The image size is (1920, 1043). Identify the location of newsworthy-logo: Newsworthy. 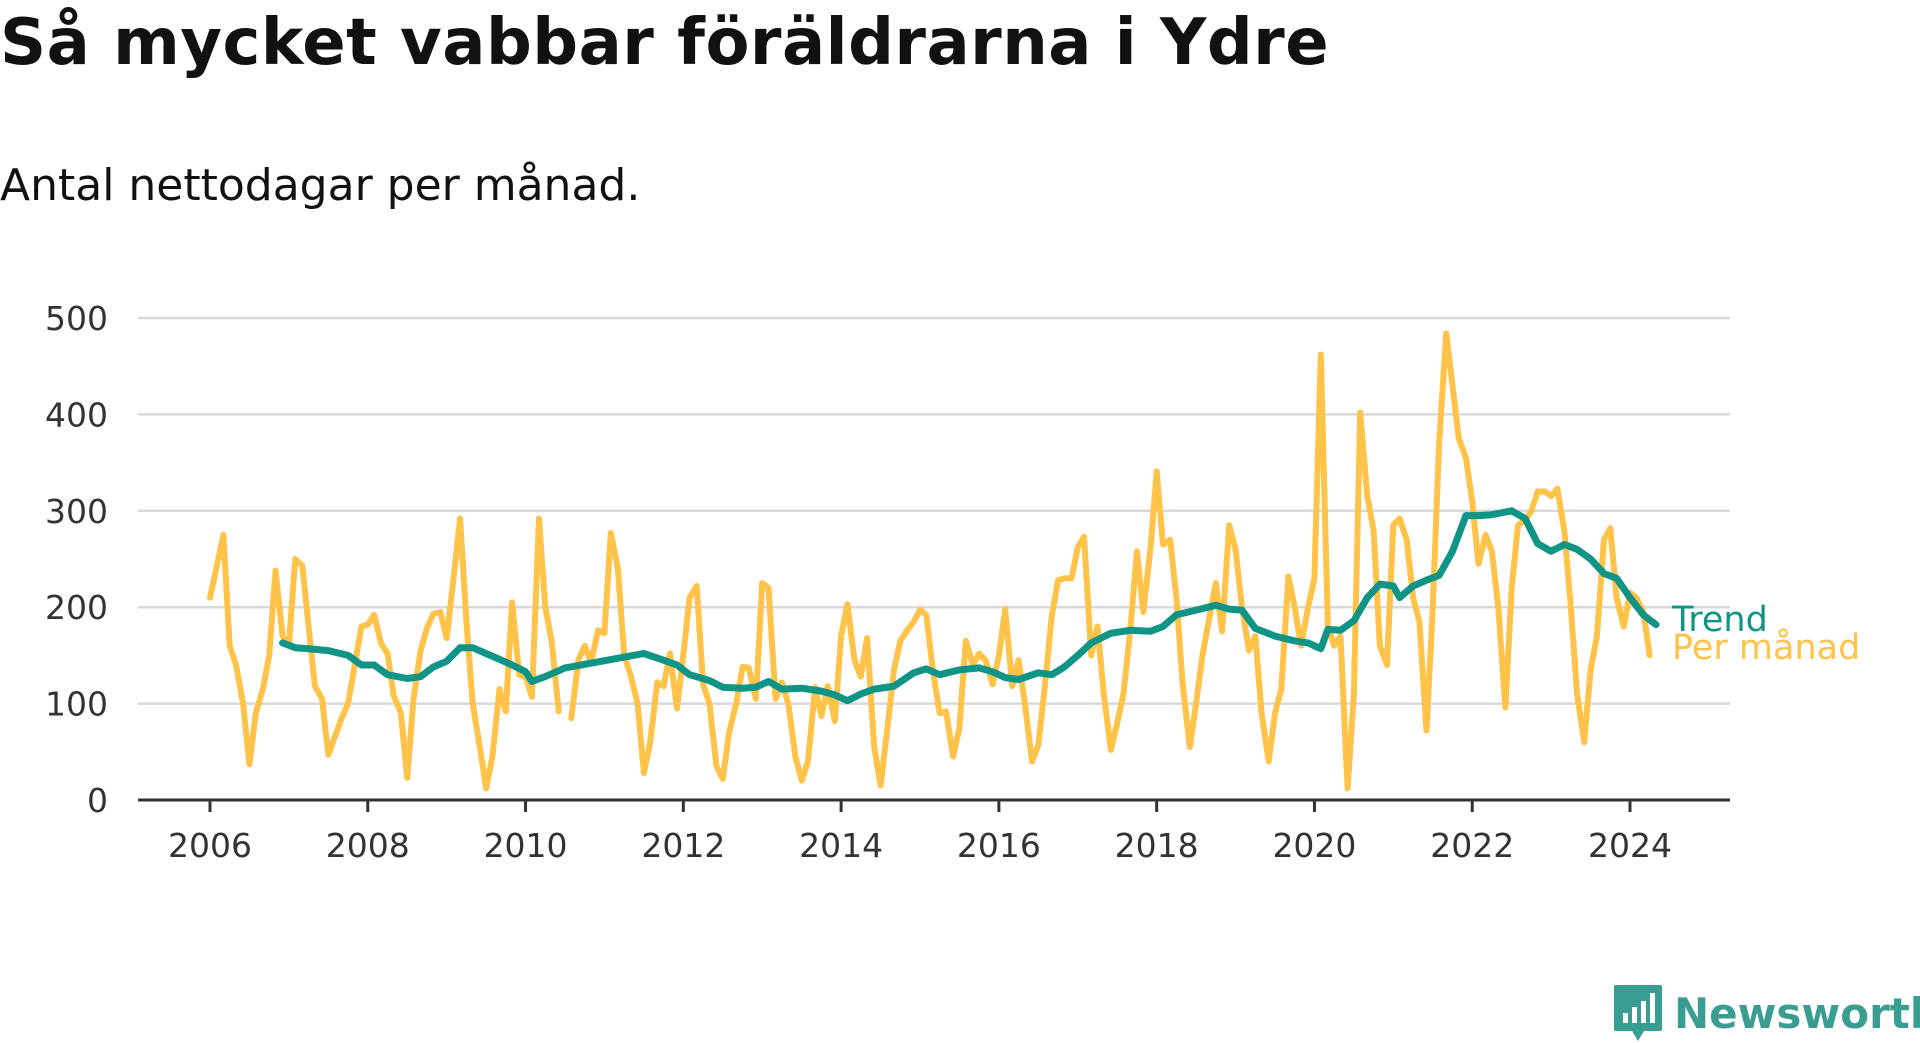
(1766, 1013).